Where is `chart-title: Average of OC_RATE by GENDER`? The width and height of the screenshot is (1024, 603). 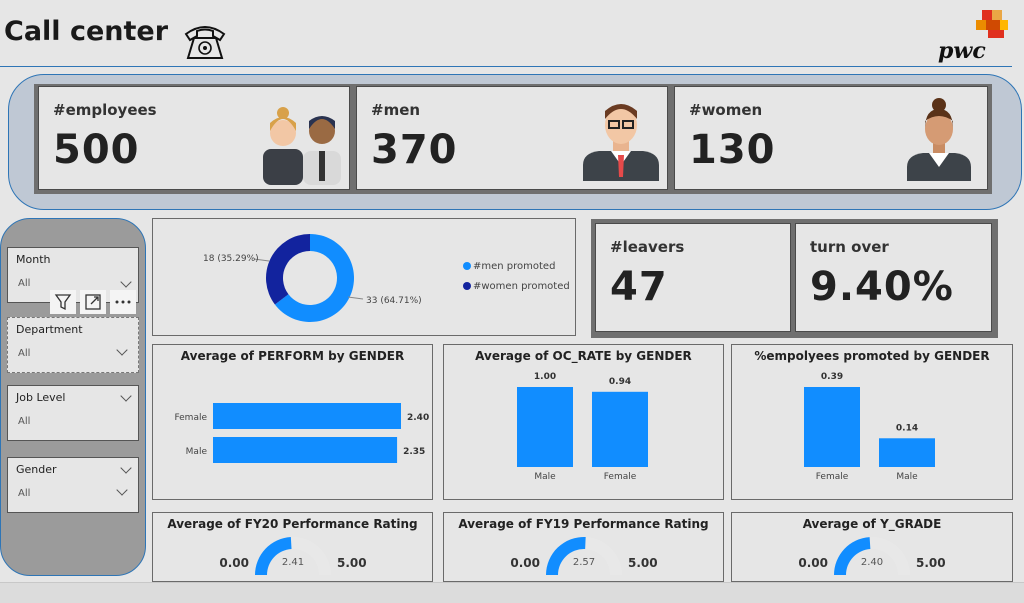
chart-title: Average of OC_RATE by GENDER is located at coordinates (583, 356).